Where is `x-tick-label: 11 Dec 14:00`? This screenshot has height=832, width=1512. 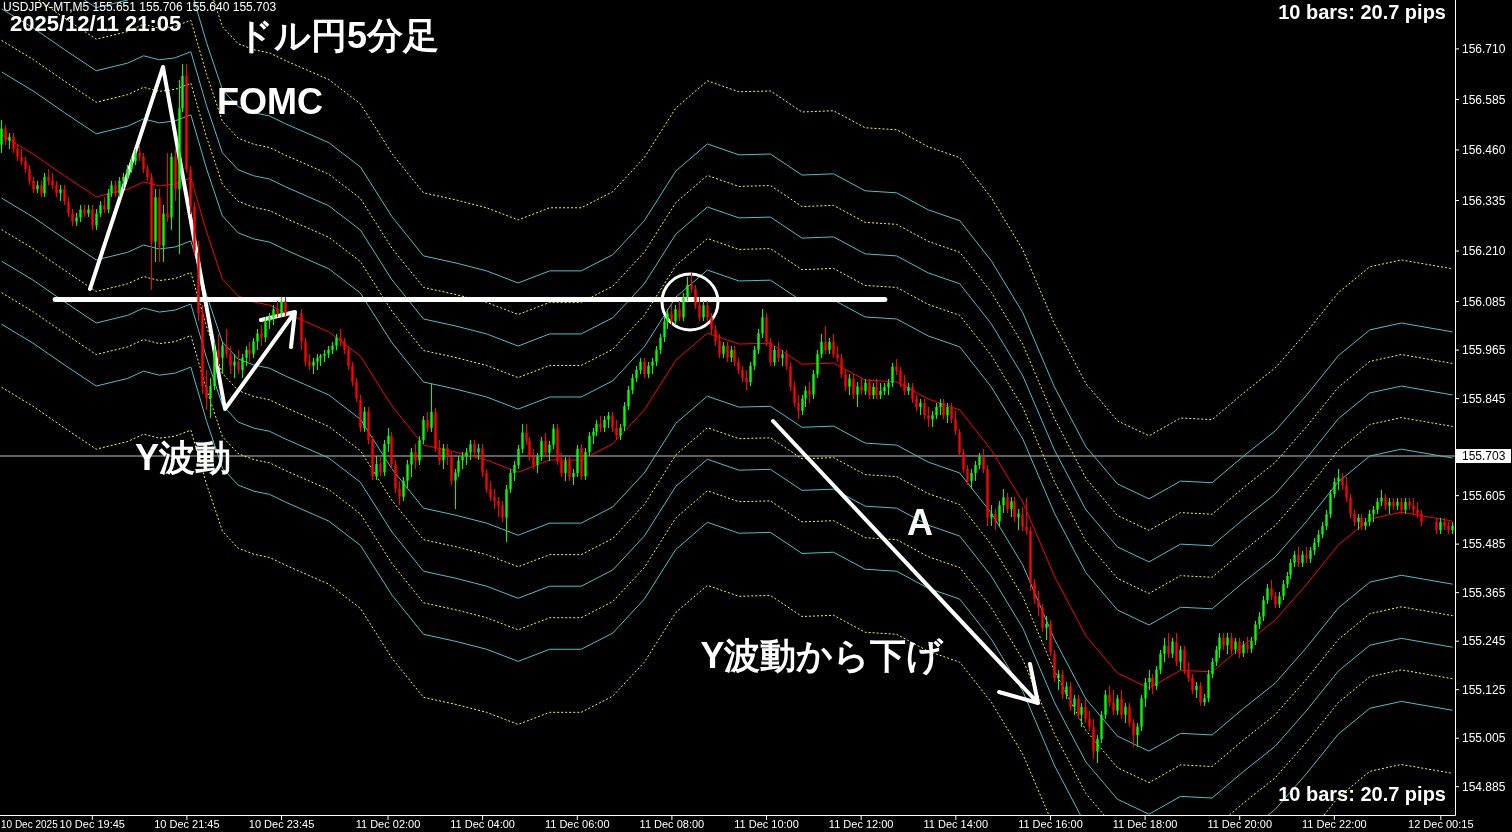
x-tick-label: 11 Dec 14:00 is located at coordinates (956, 824).